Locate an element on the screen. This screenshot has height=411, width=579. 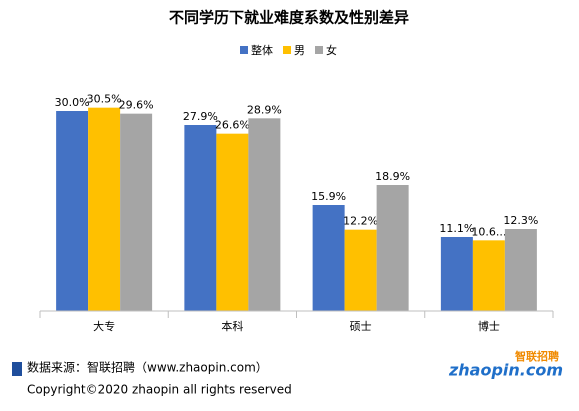
value-label: 30.0% is located at coordinates (72, 102).